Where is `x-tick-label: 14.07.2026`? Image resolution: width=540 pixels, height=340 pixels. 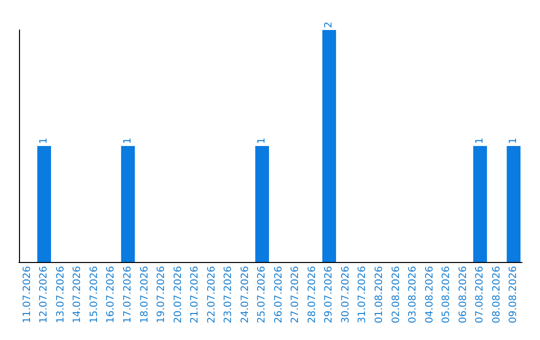
x-tick-label: 14.07.2026 is located at coordinates (78, 295).